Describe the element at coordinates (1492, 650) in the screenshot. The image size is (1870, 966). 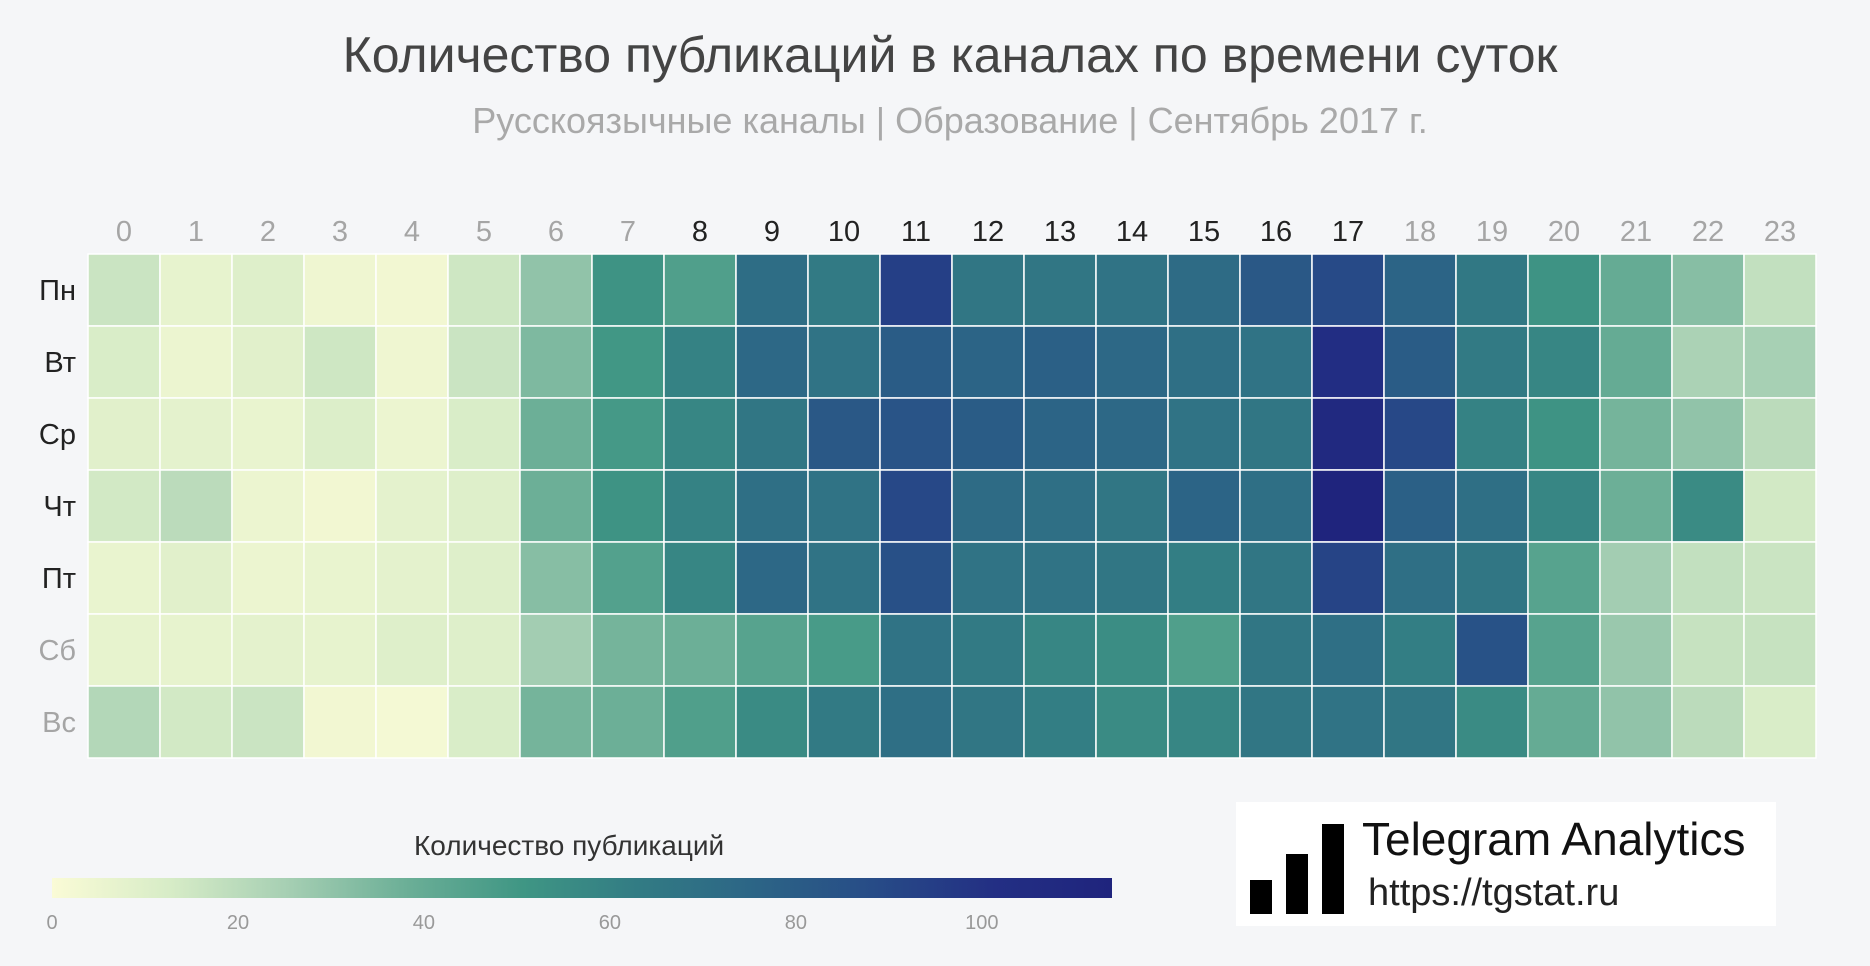
I see `heatmap-cell-Сб-19` at that location.